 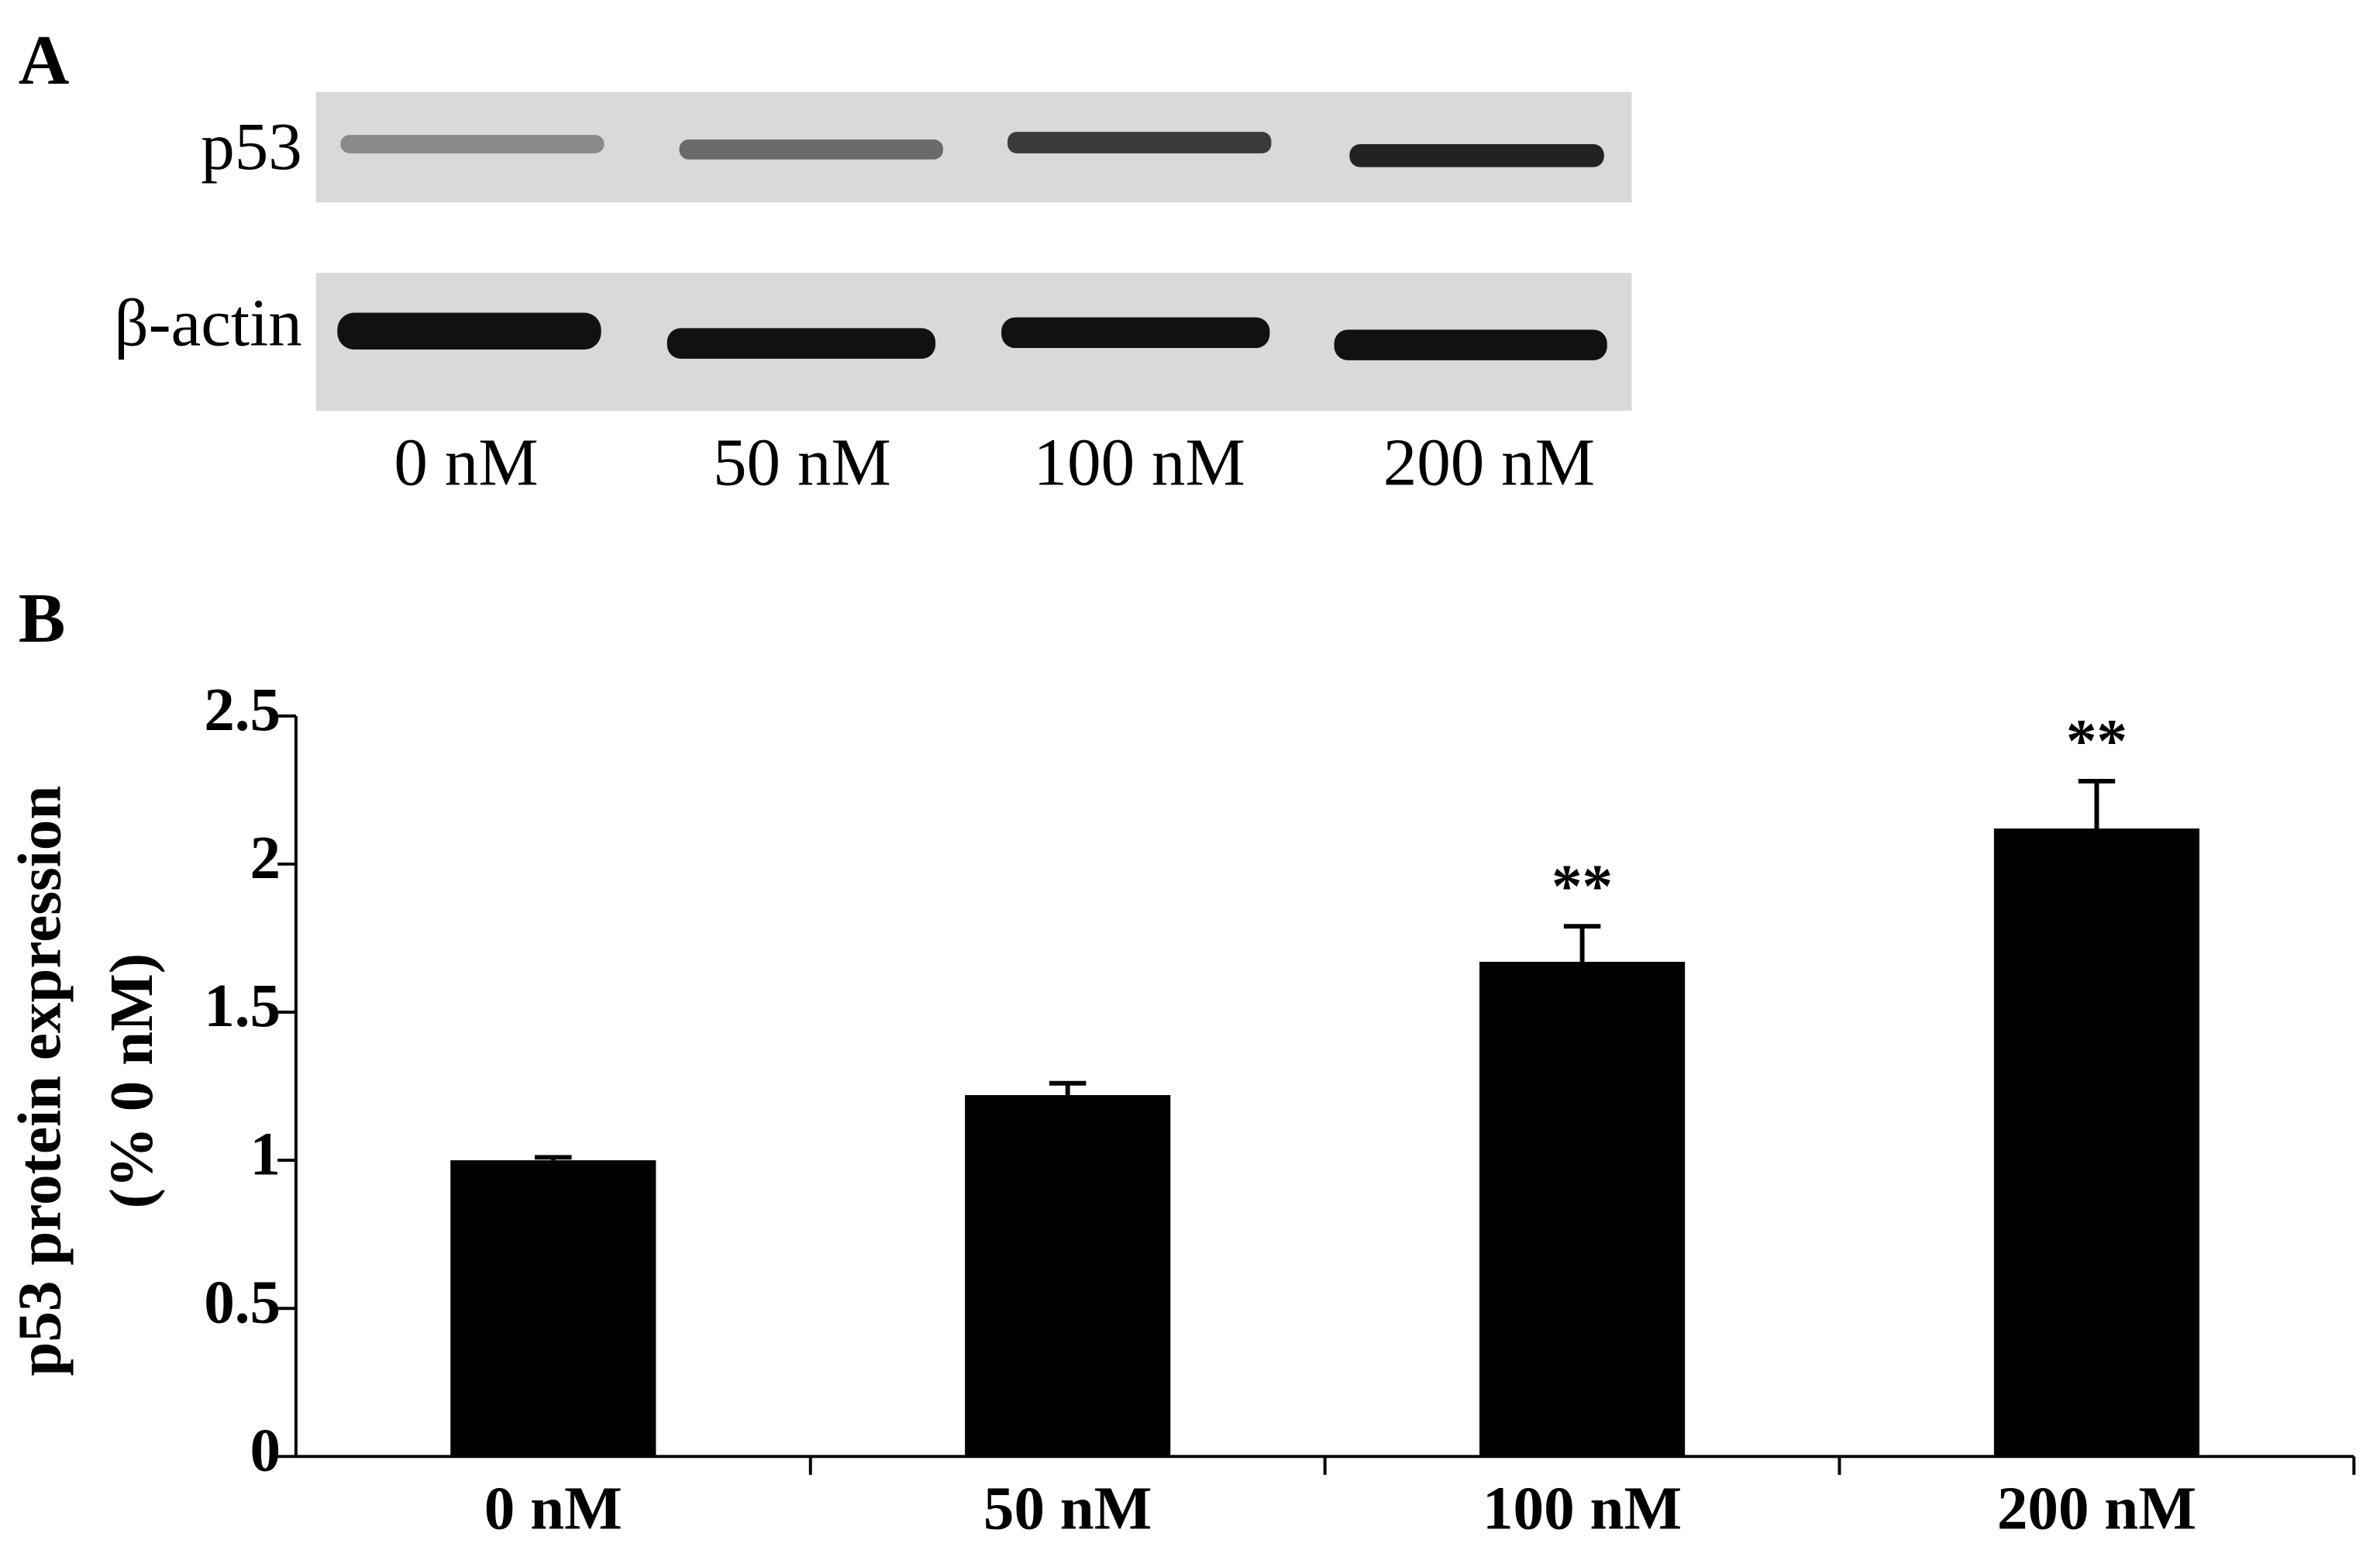 What do you see at coordinates (802, 461) in the screenshot?
I see `lane-label: 50 nM` at bounding box center [802, 461].